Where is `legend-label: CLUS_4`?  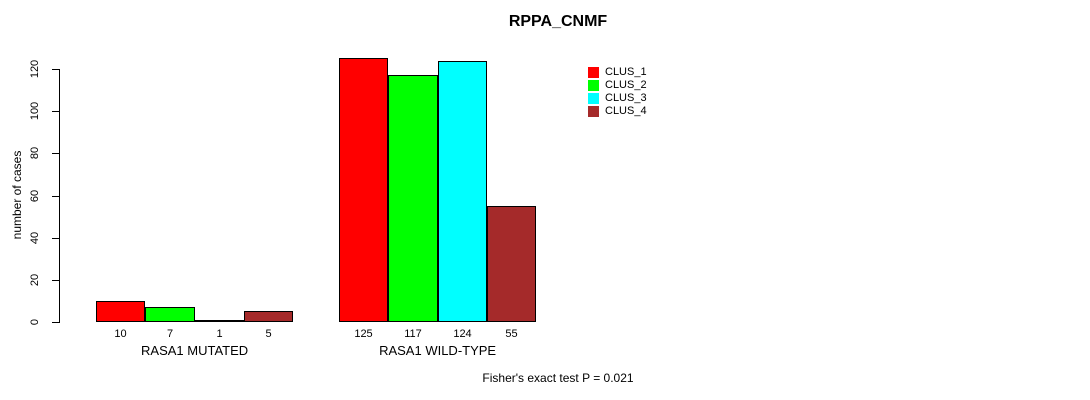
legend-label: CLUS_4 is located at coordinates (626, 111).